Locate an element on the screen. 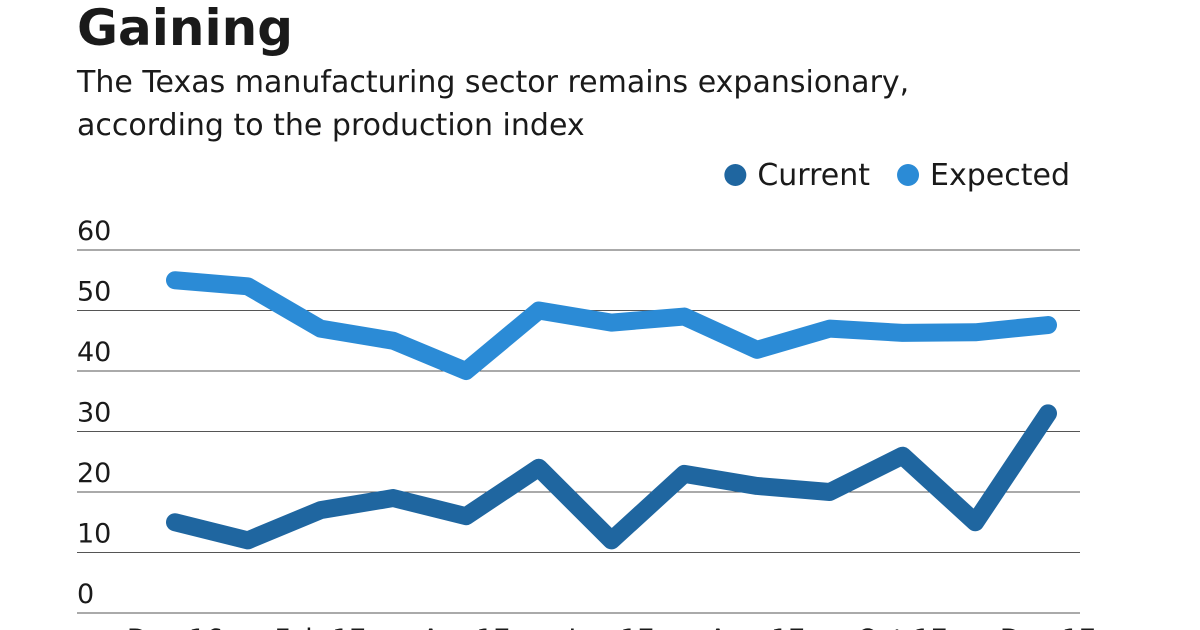 The image size is (1200, 630). y-tick-label: 40 is located at coordinates (94, 352).